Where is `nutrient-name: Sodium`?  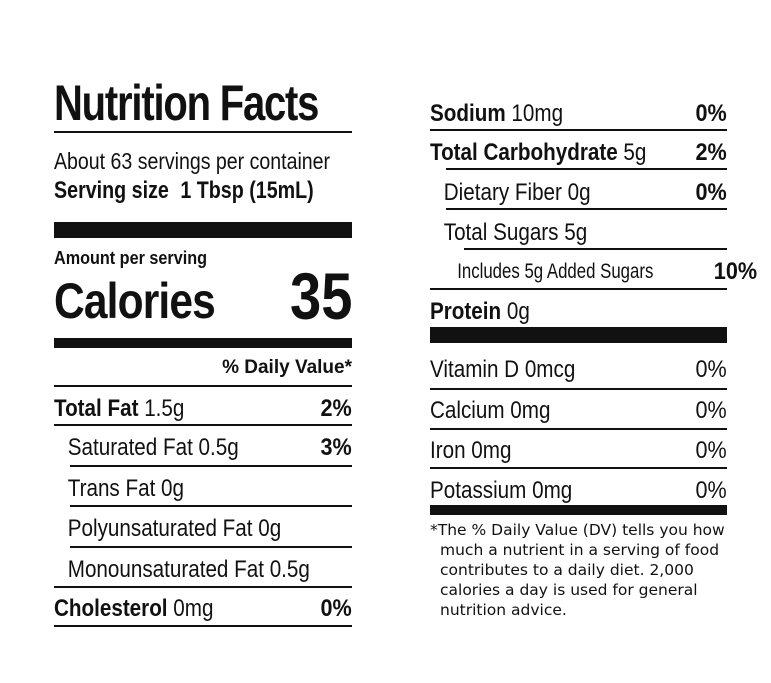 nutrient-name: Sodium is located at coordinates (468, 113).